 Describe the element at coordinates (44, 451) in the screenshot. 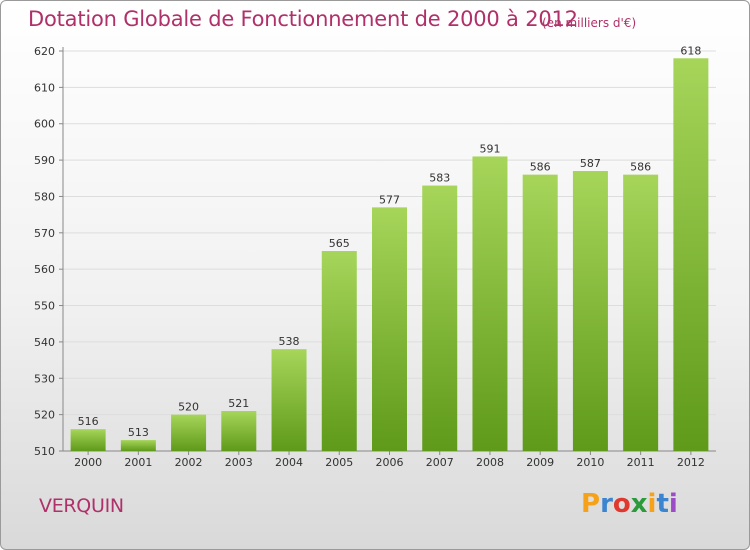

I see `y-tick-label: 510` at that location.